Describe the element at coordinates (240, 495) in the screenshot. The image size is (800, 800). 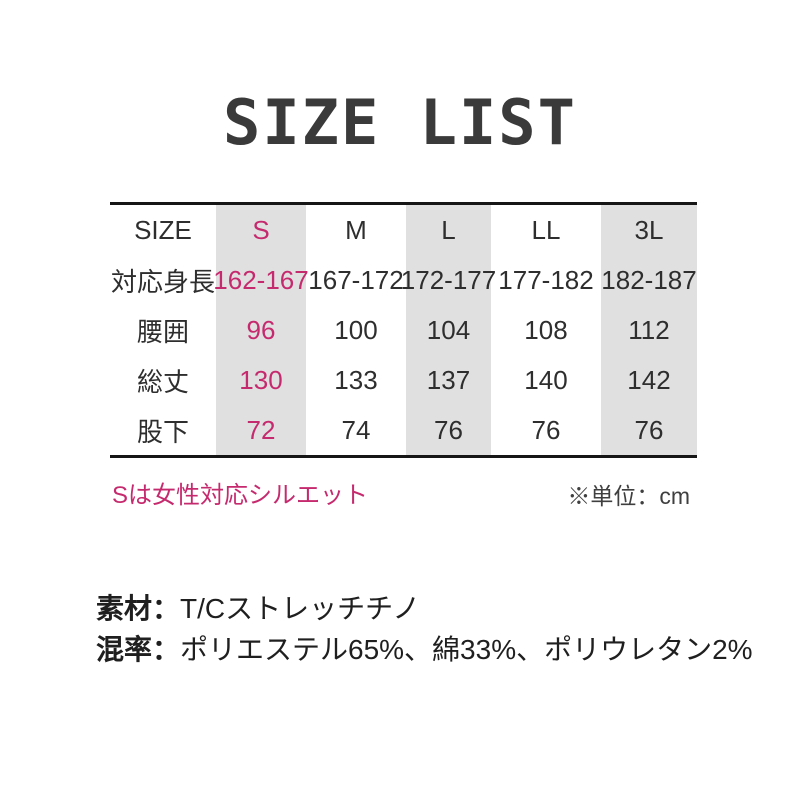
I see `s-size-note: Sは女性対応シルエット` at that location.